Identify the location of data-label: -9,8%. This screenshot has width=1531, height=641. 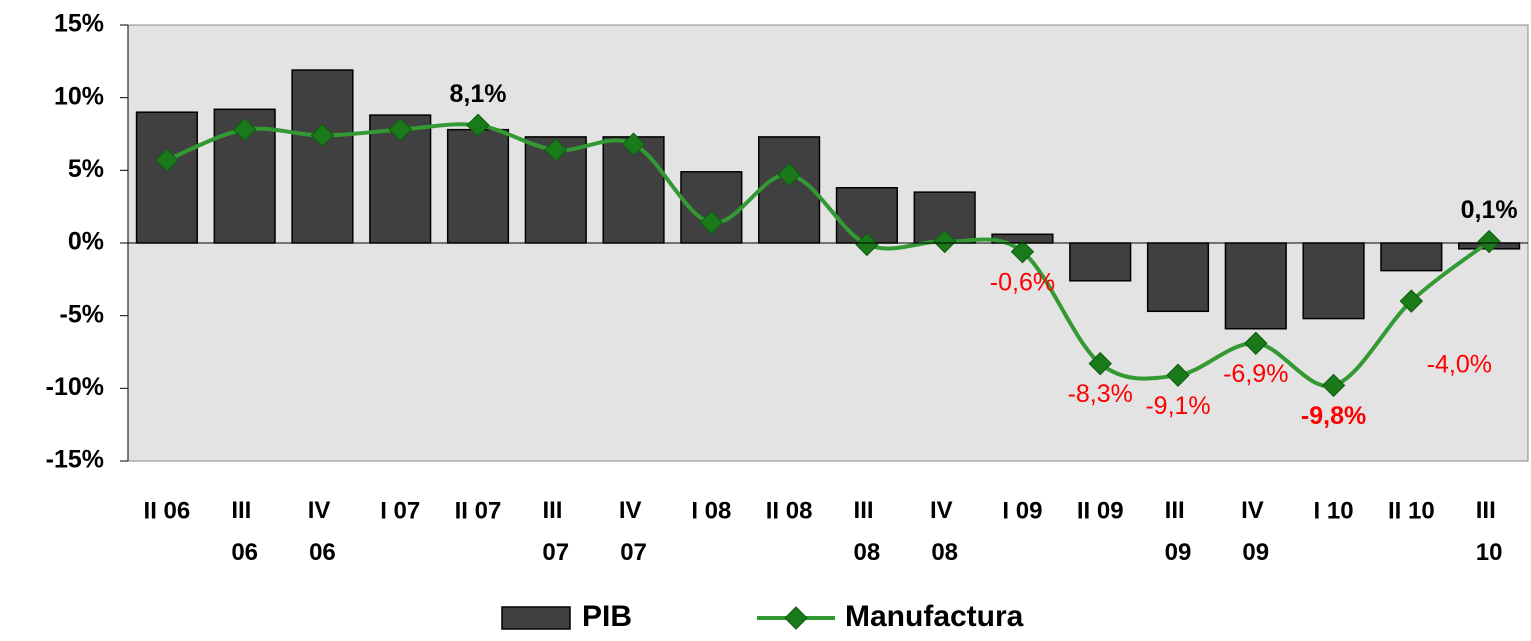
(1333, 416).